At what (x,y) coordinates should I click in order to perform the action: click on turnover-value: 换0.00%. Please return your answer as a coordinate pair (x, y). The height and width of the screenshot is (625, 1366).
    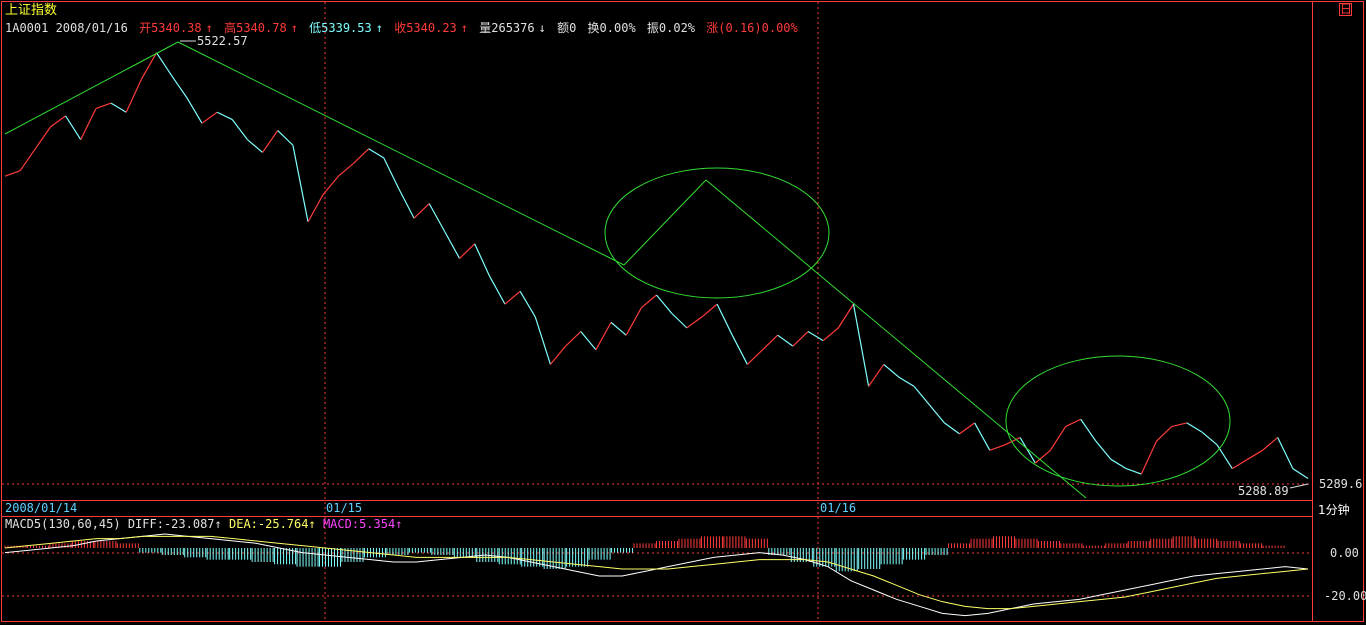
    Looking at the image, I should click on (611, 28).